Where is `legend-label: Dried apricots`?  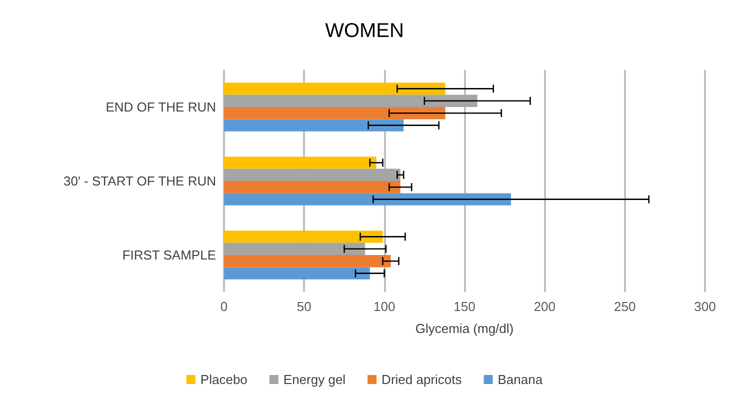 legend-label: Dried apricots is located at coordinates (422, 379).